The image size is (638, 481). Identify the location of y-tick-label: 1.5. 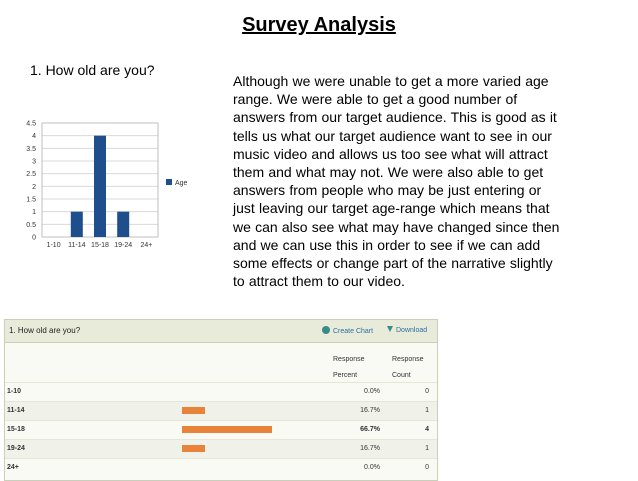
(31, 200).